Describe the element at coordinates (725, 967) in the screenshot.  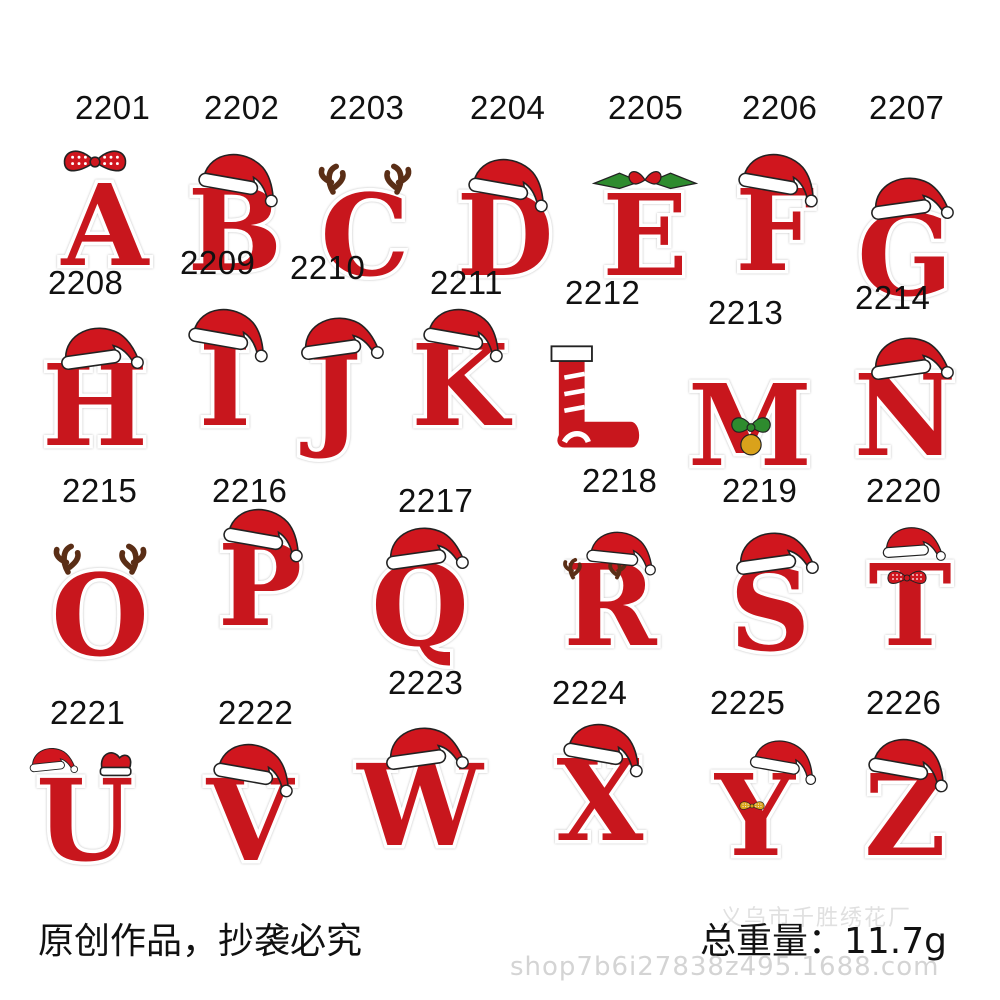
I see `shop-watermark: shop7b6i27838z495.1688.com` at that location.